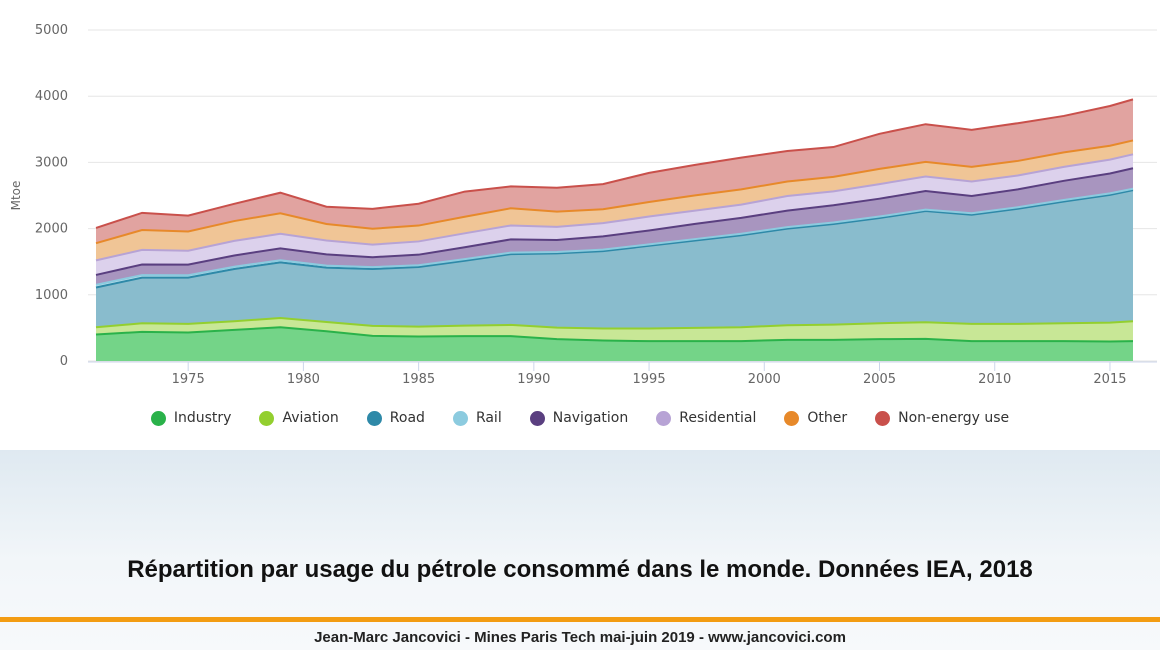  I want to click on legend-item: Aviation, so click(299, 418).